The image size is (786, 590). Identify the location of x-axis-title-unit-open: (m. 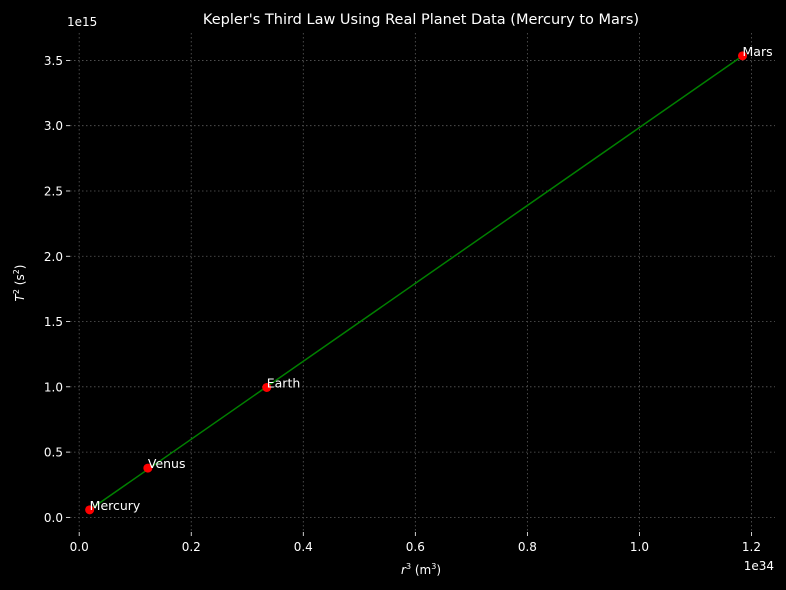
(421, 570).